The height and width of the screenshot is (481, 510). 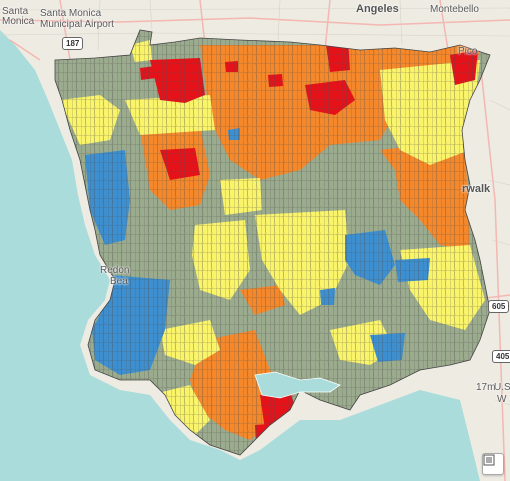 I want to click on harbor, so click(x=297, y=385).